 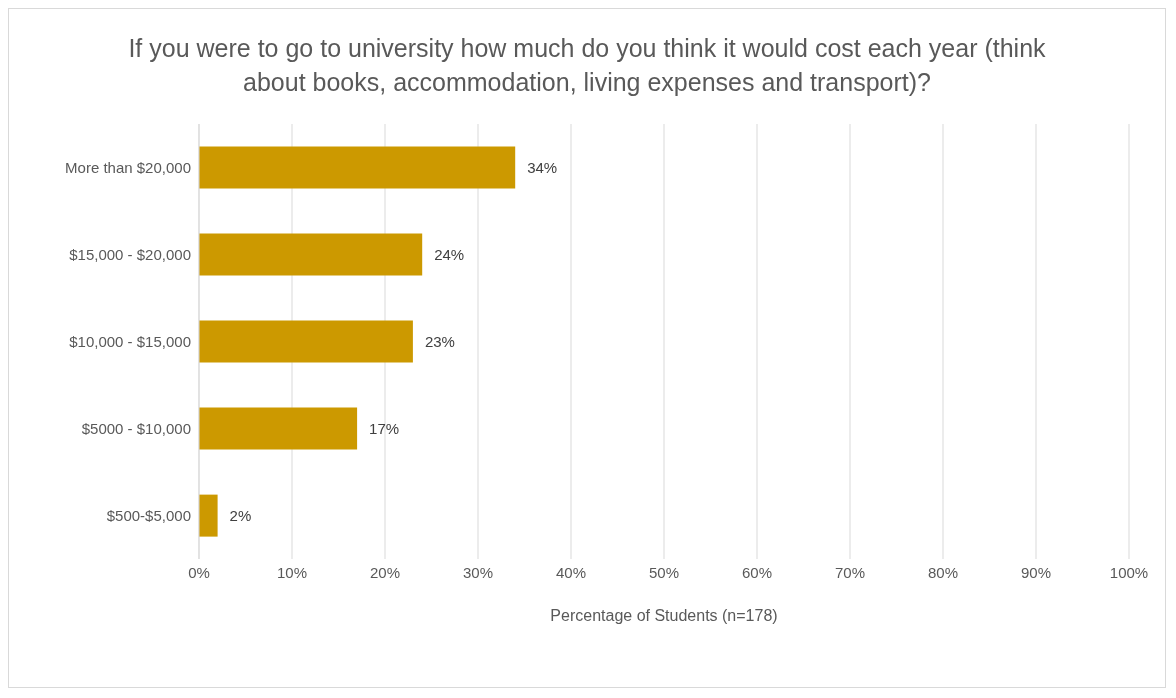 I want to click on x-tick-label: 20%, so click(x=385, y=572).